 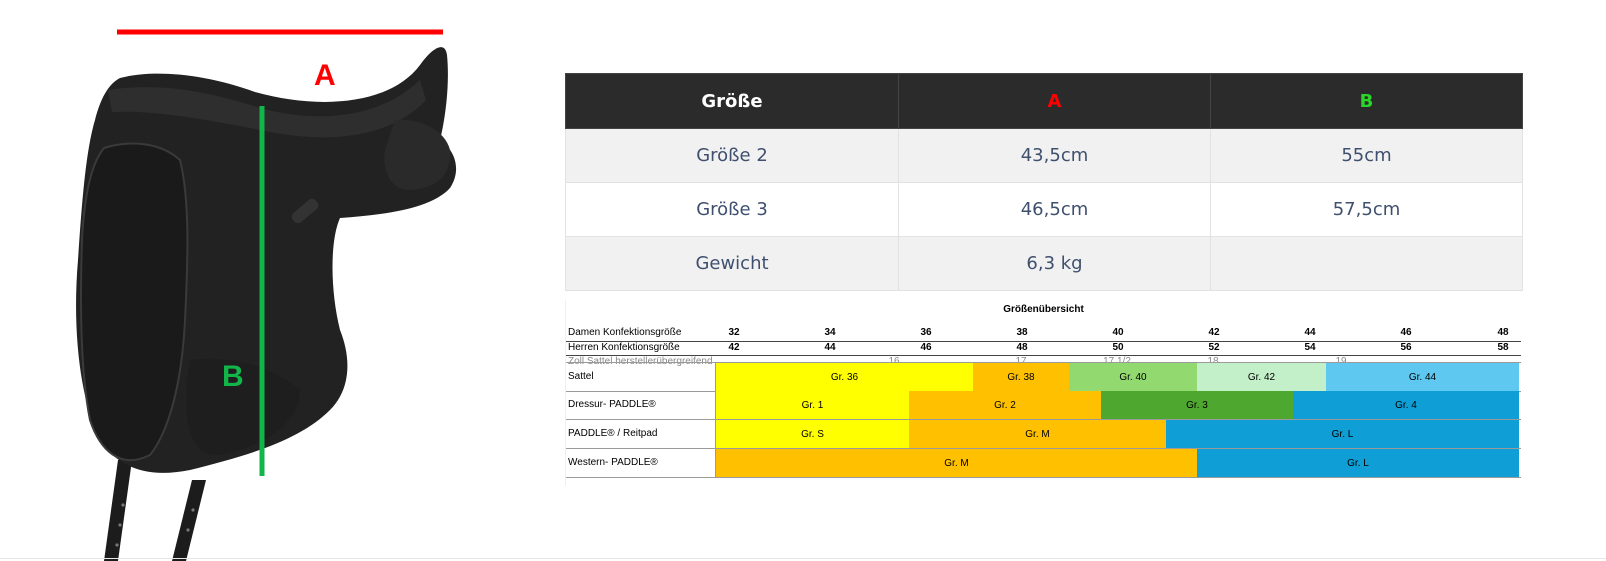 I want to click on damen-size: 42, so click(x=1214, y=332).